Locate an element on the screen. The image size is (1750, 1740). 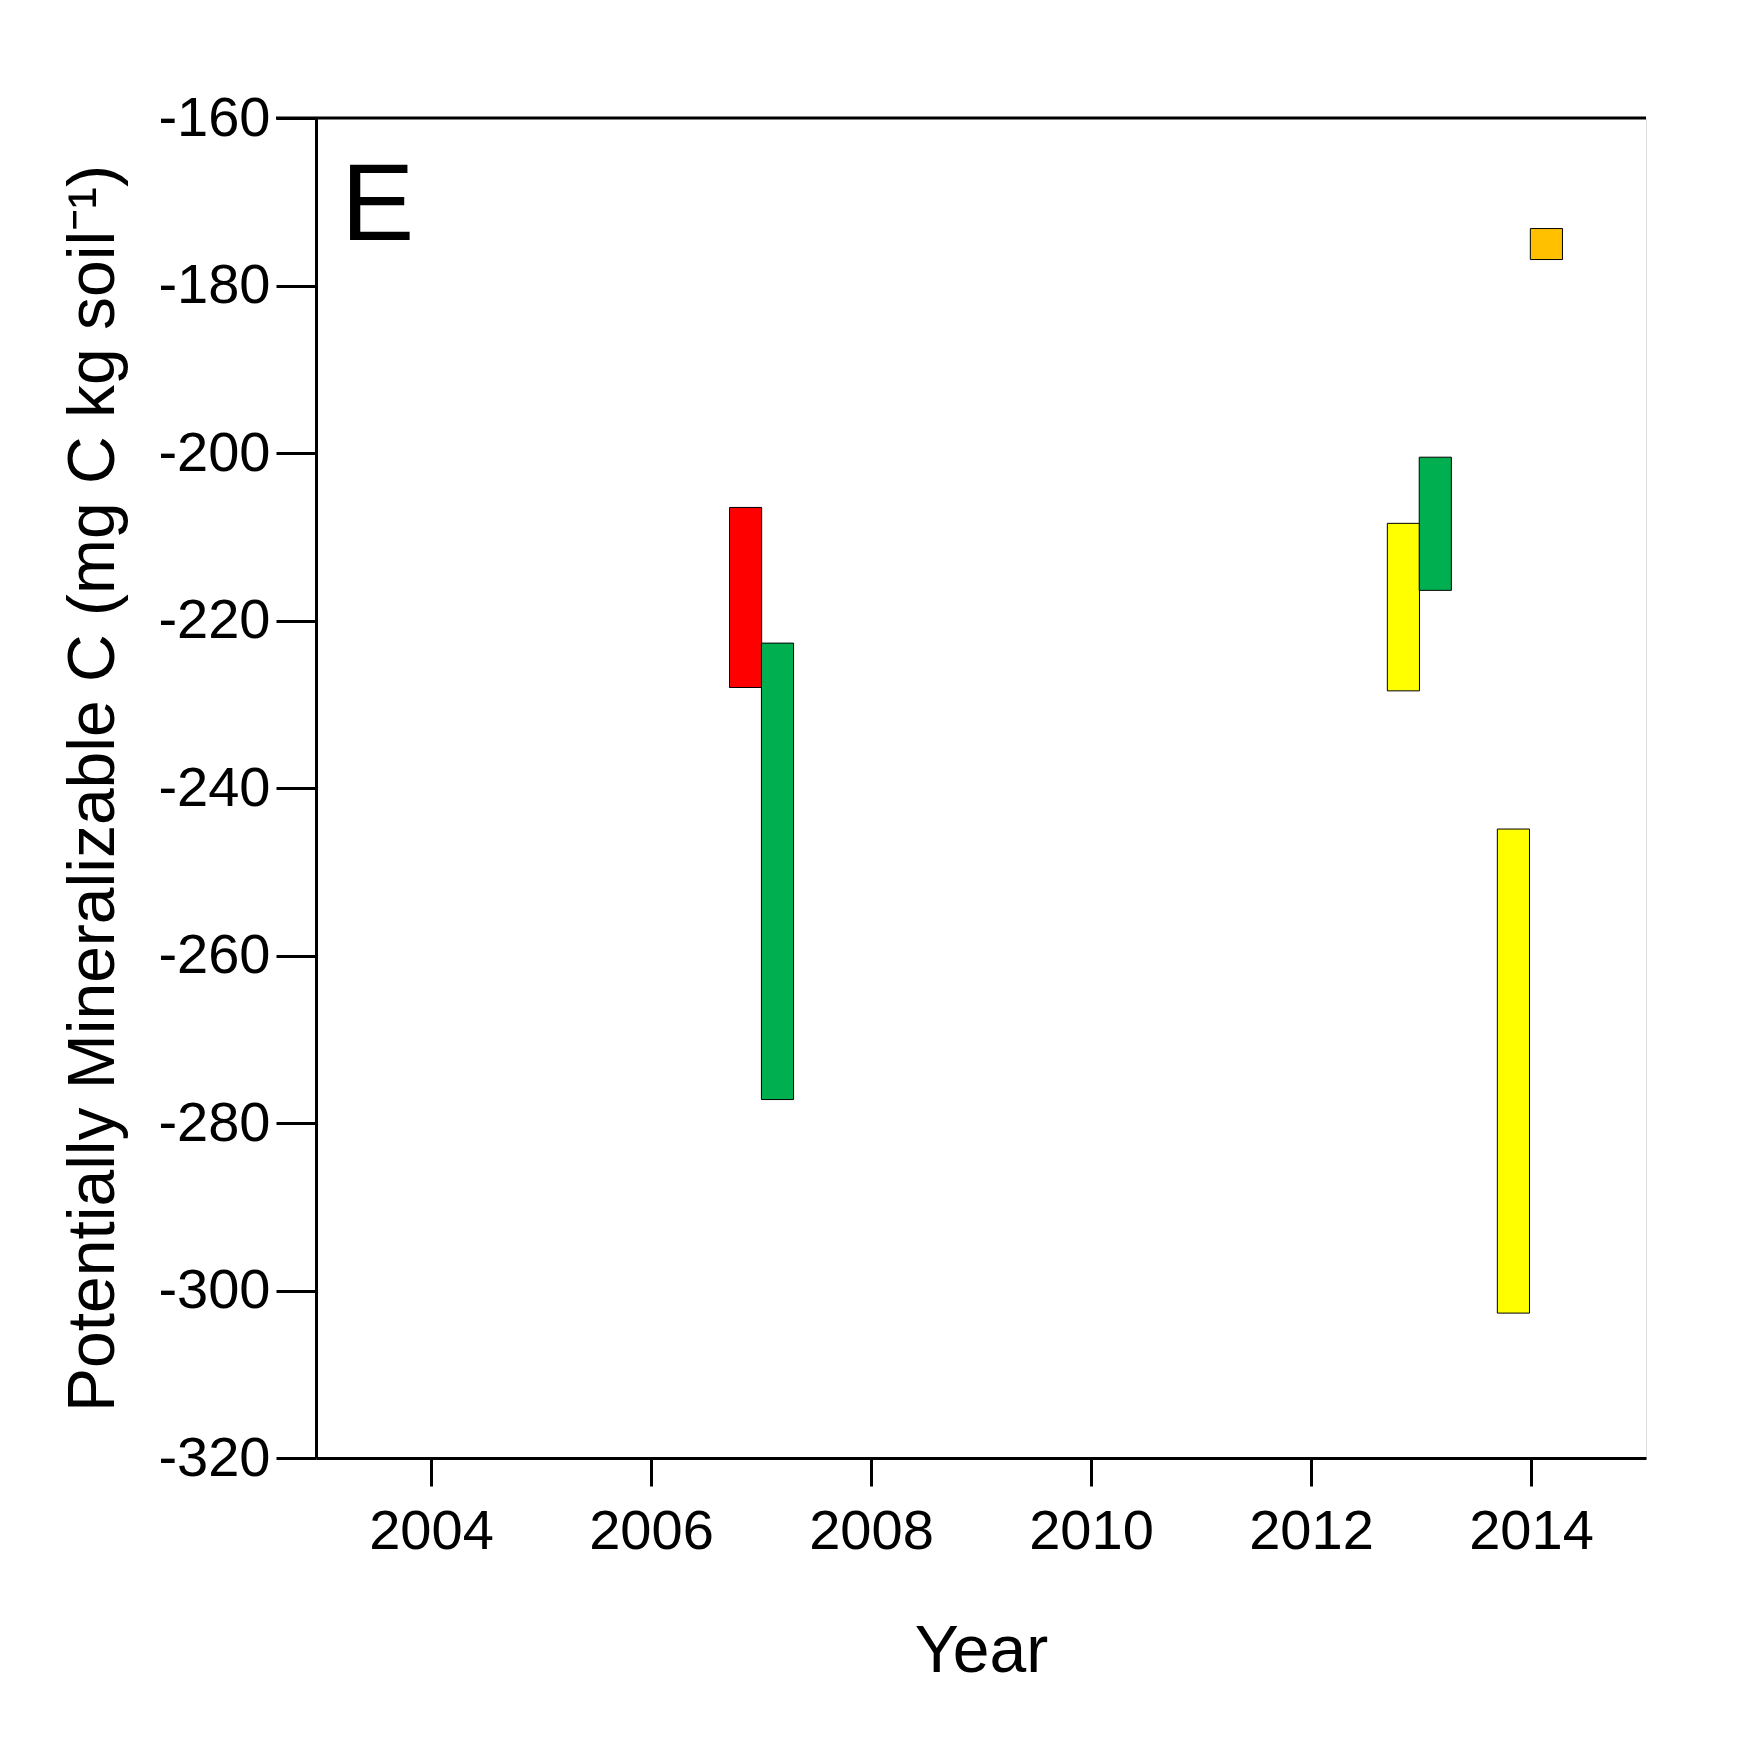
x-tick-label: 2008 is located at coordinates (871, 1529).